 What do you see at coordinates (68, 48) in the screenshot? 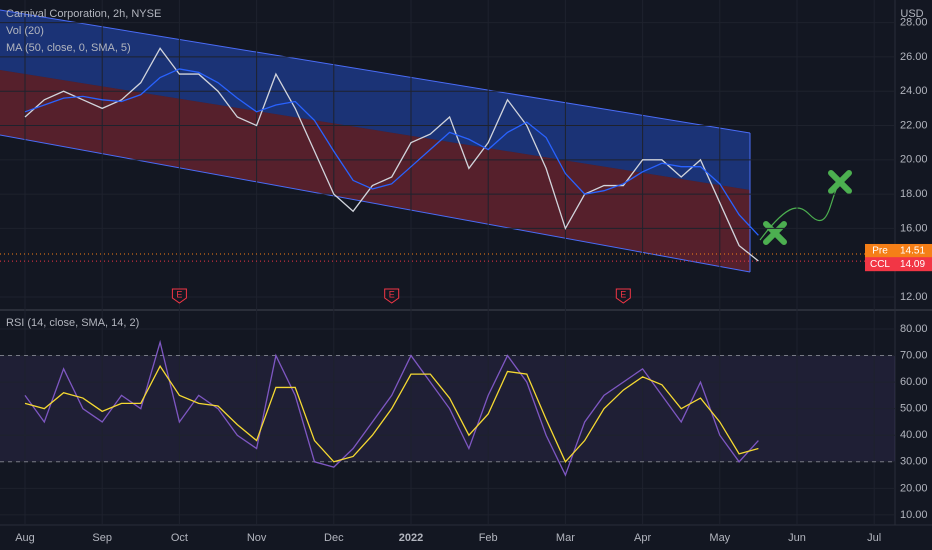
I see `indicator-label: MA (50, close, 0, SMA, 5)` at bounding box center [68, 48].